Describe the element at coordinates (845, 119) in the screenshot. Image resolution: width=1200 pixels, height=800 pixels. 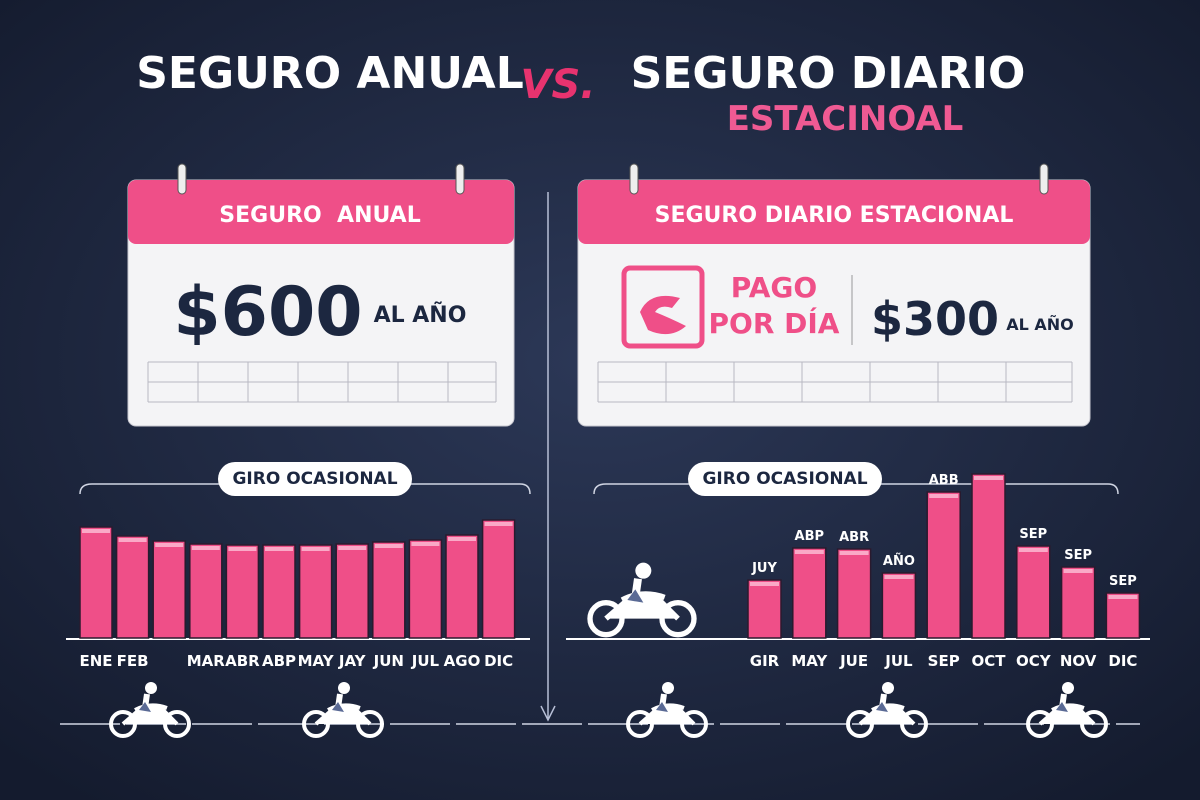
I see `right-subtitle: ESTACINOAL` at that location.